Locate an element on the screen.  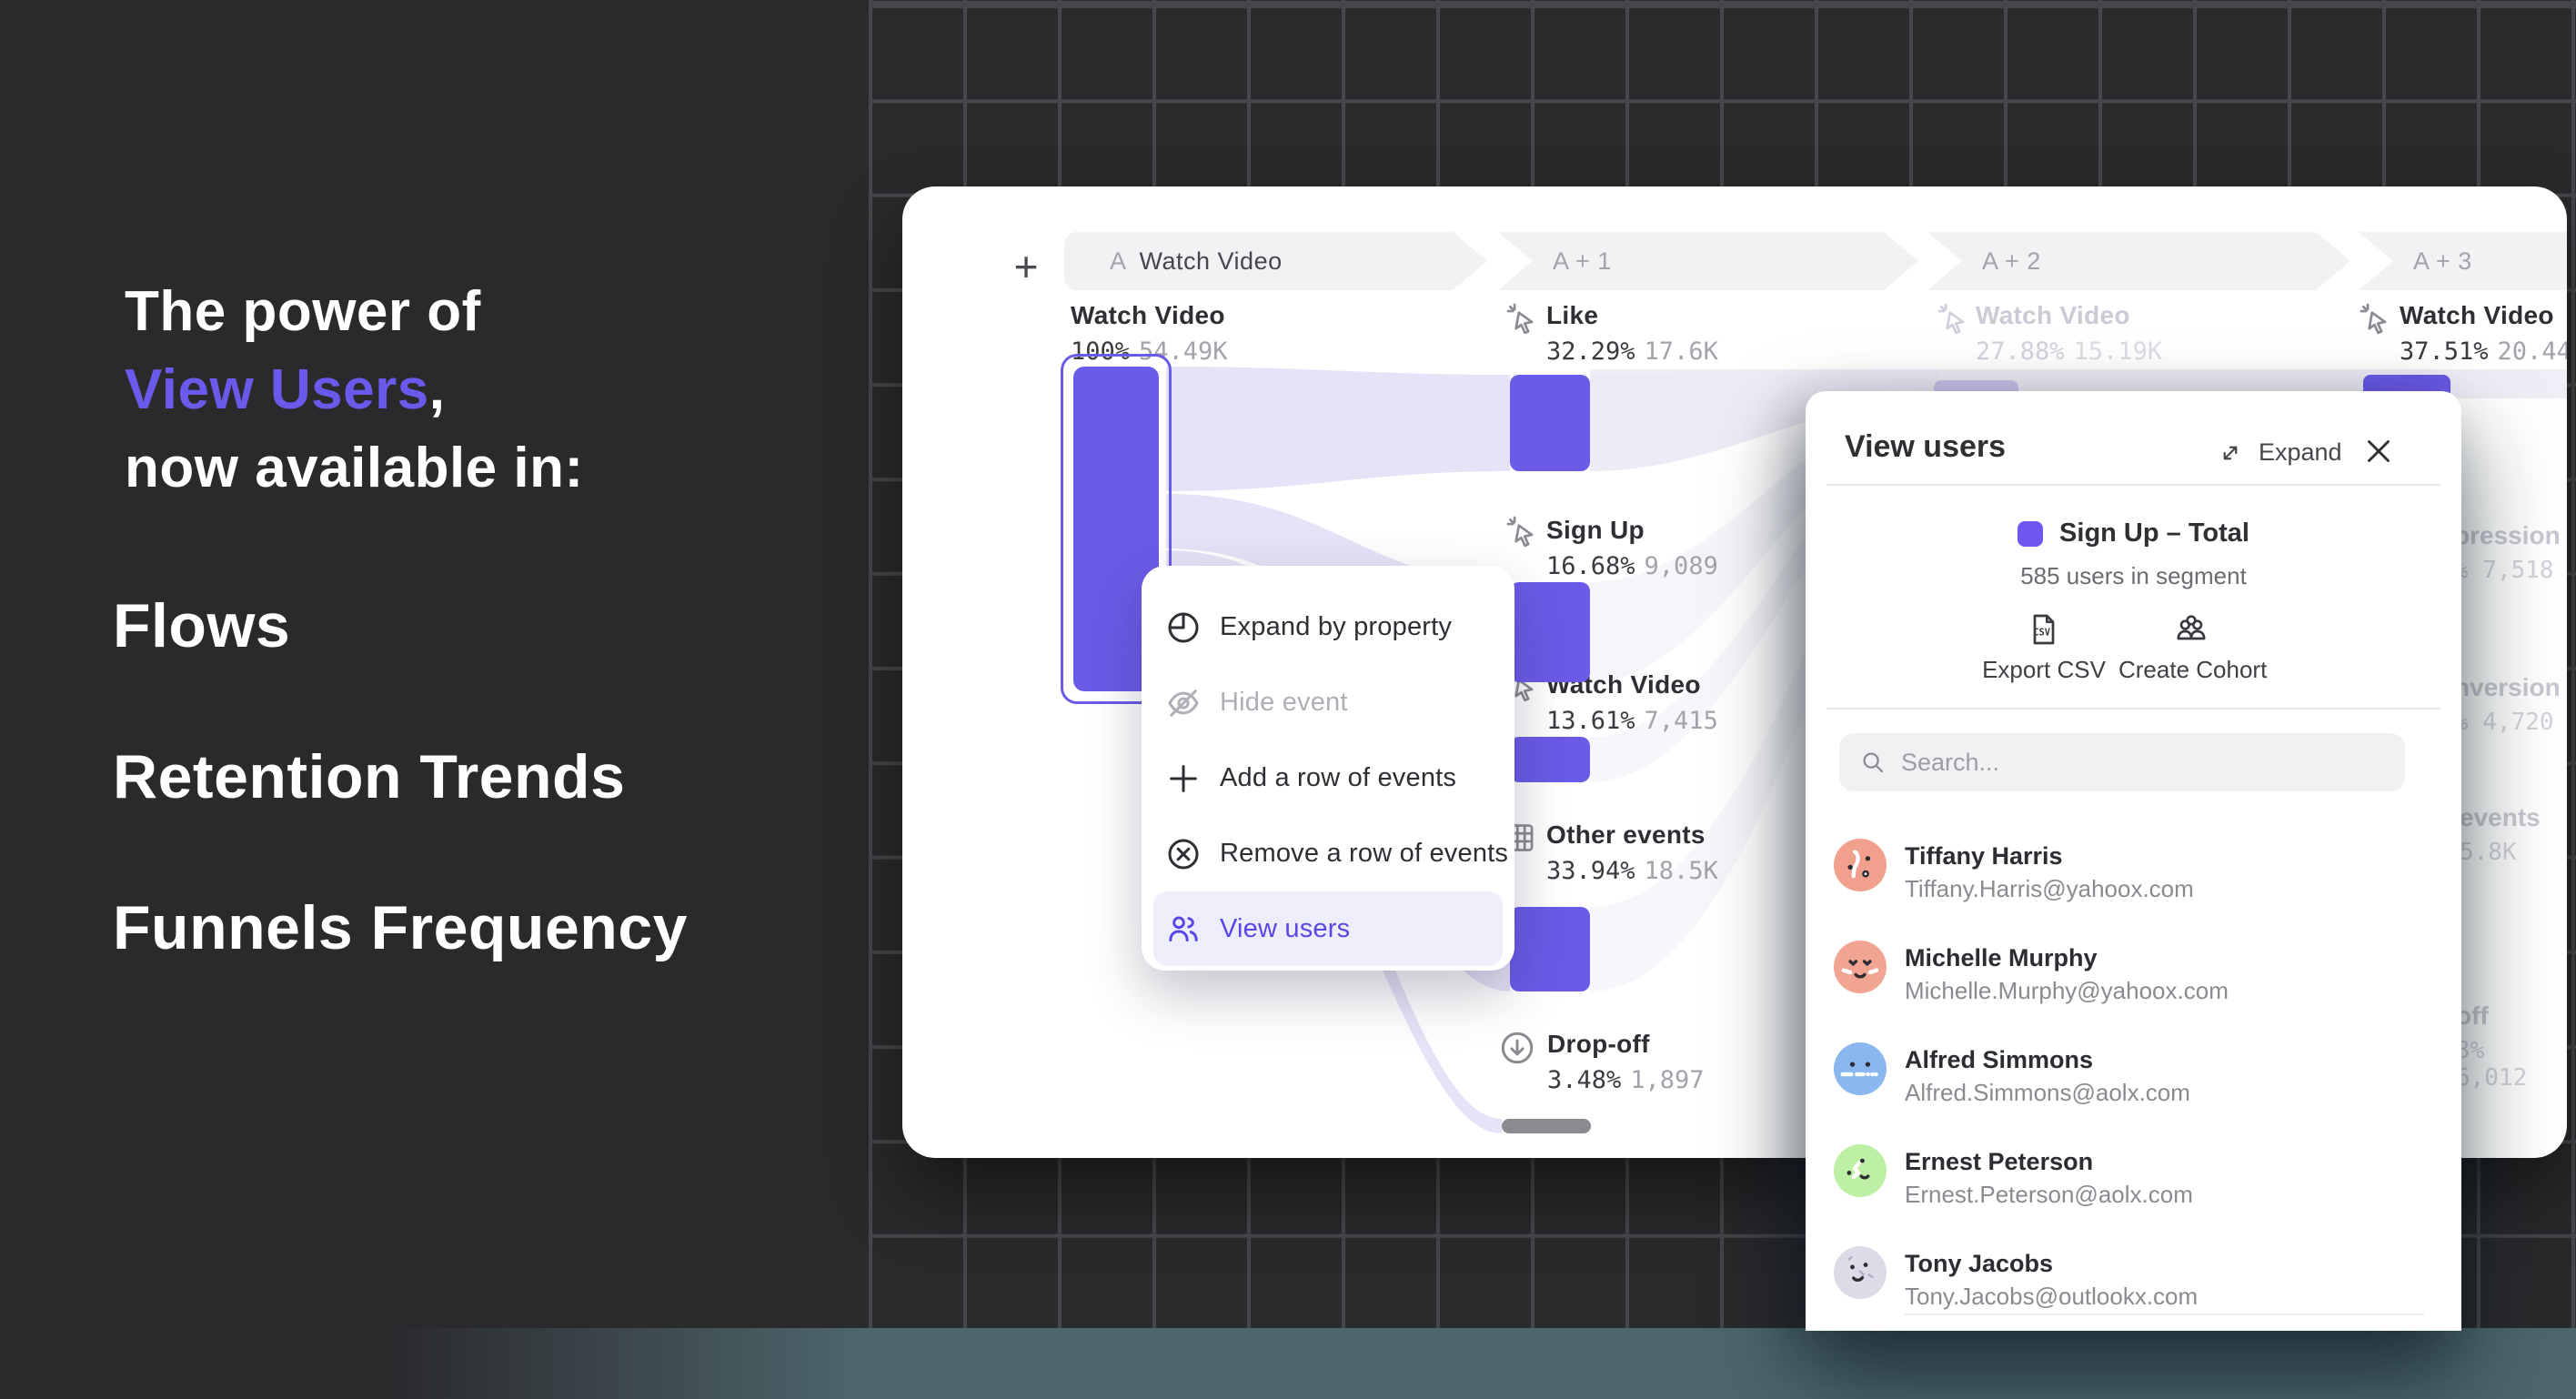
event-count: 17.6K is located at coordinates (1681, 351).